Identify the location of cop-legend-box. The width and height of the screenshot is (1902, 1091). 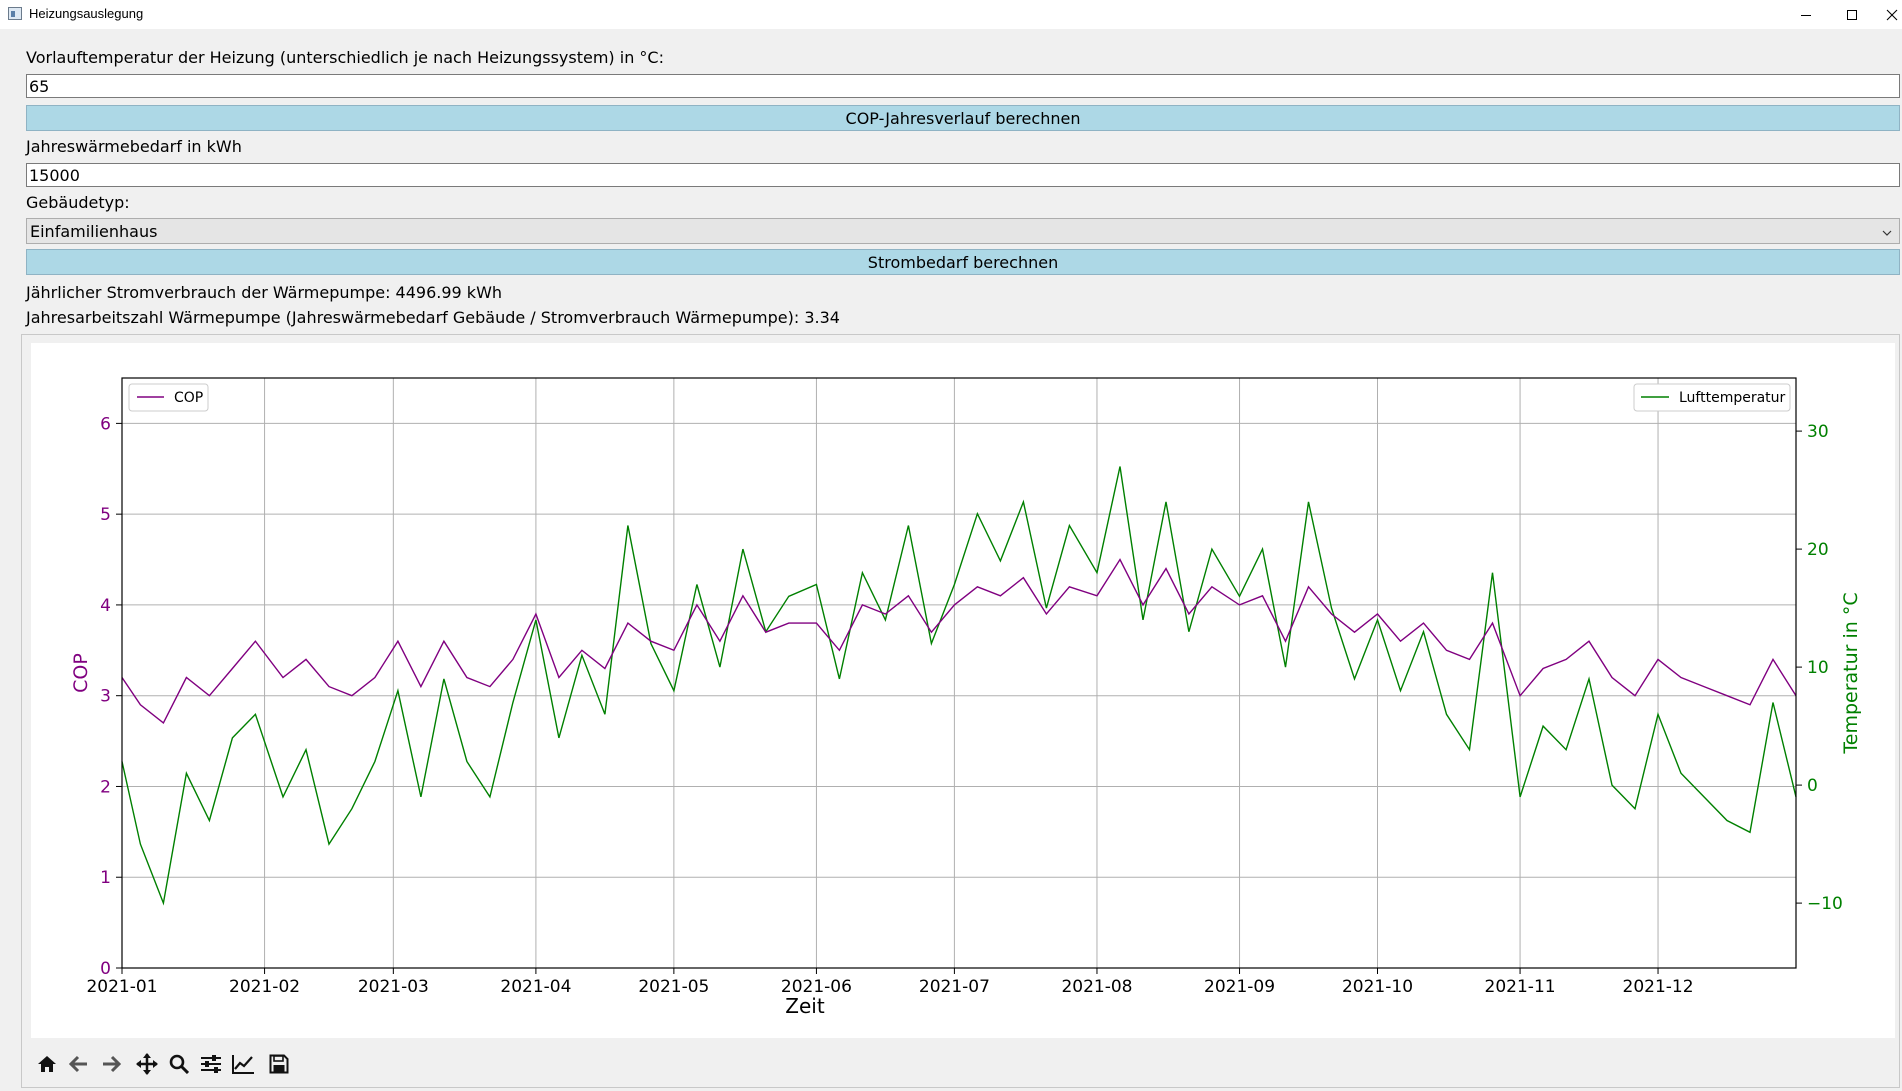
(168, 397).